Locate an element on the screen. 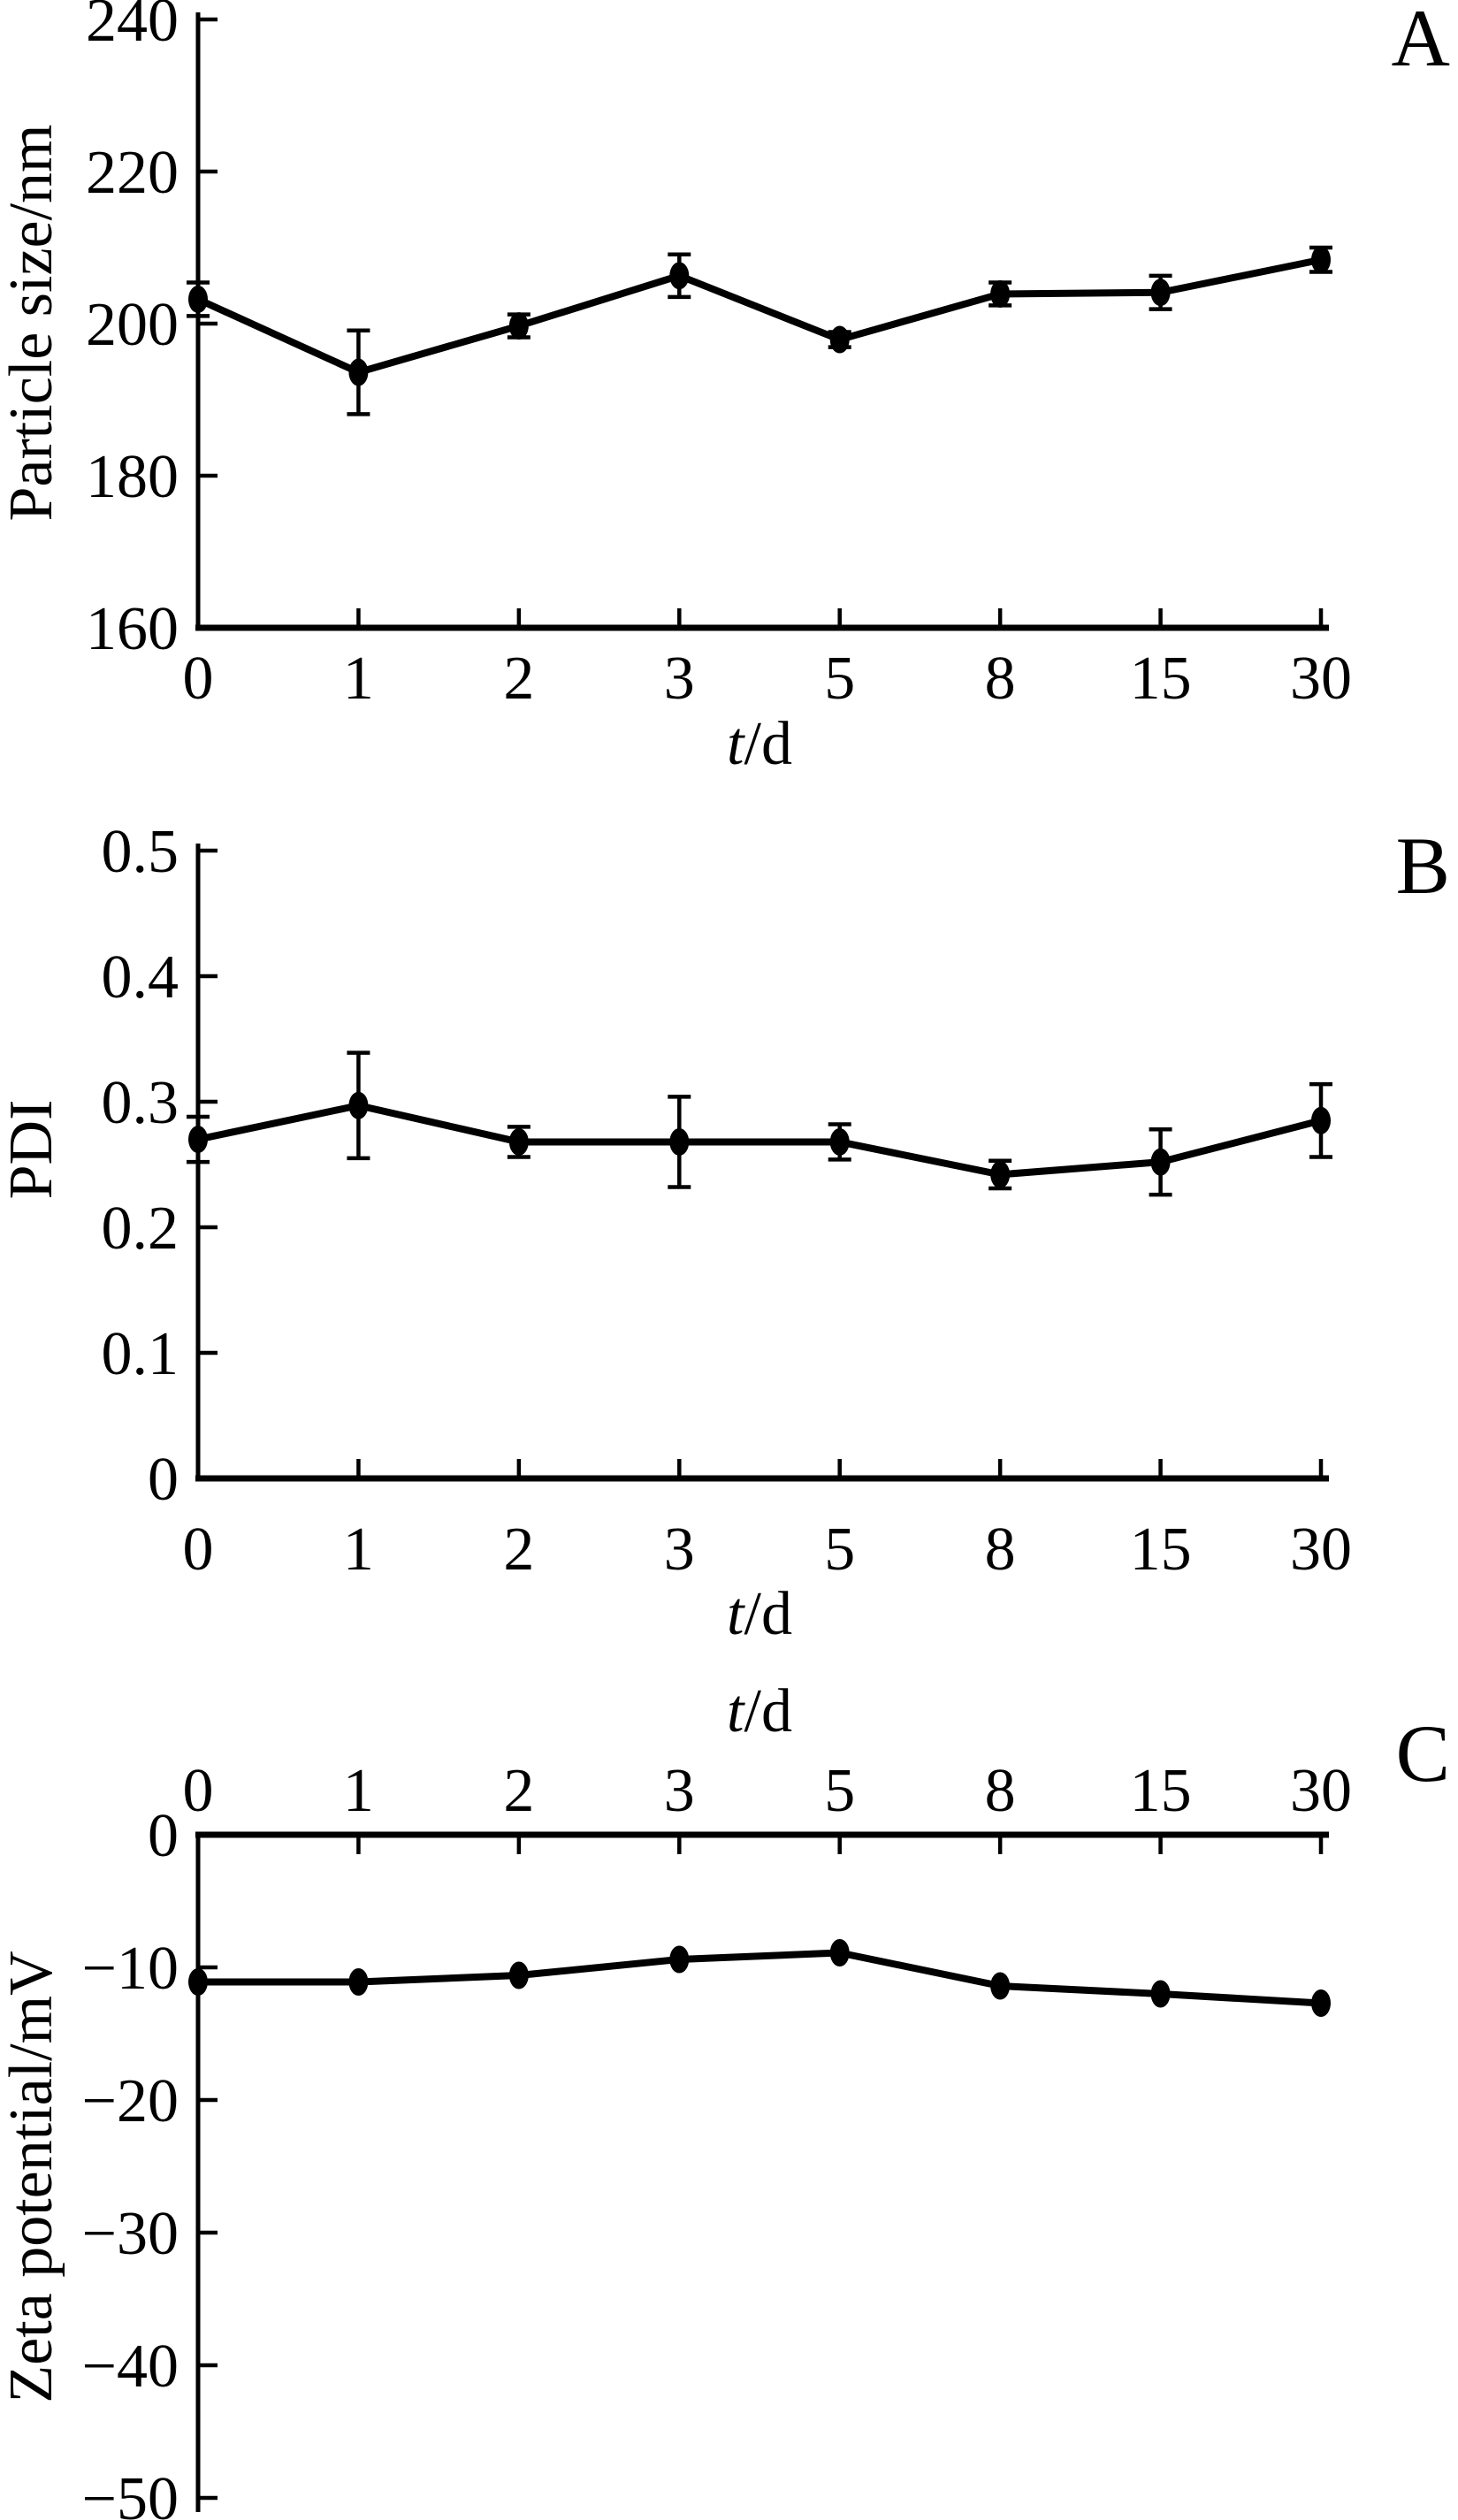 The width and height of the screenshot is (1458, 2520). y-axis-tick-label: 0.1 is located at coordinates (141, 1354).